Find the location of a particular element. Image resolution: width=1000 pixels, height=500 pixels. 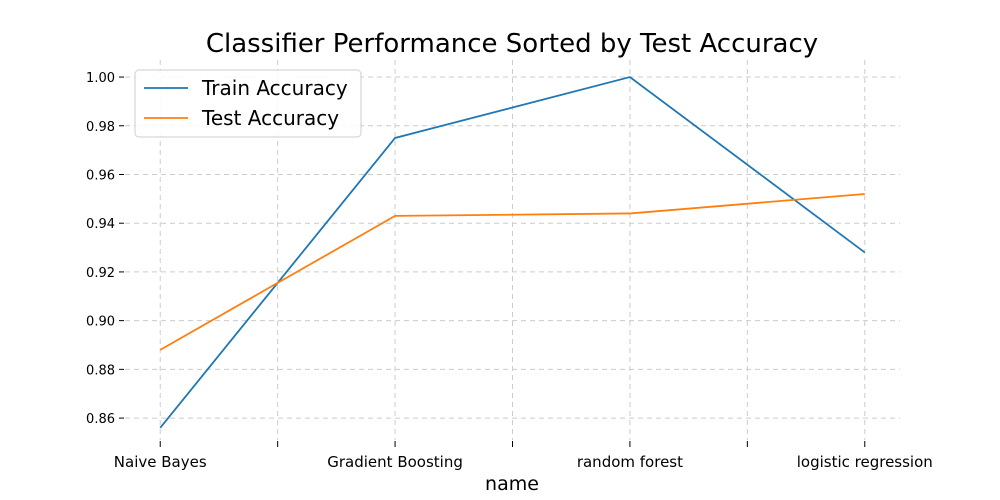

x-tick-label: Naive Bayes is located at coordinates (160, 462).